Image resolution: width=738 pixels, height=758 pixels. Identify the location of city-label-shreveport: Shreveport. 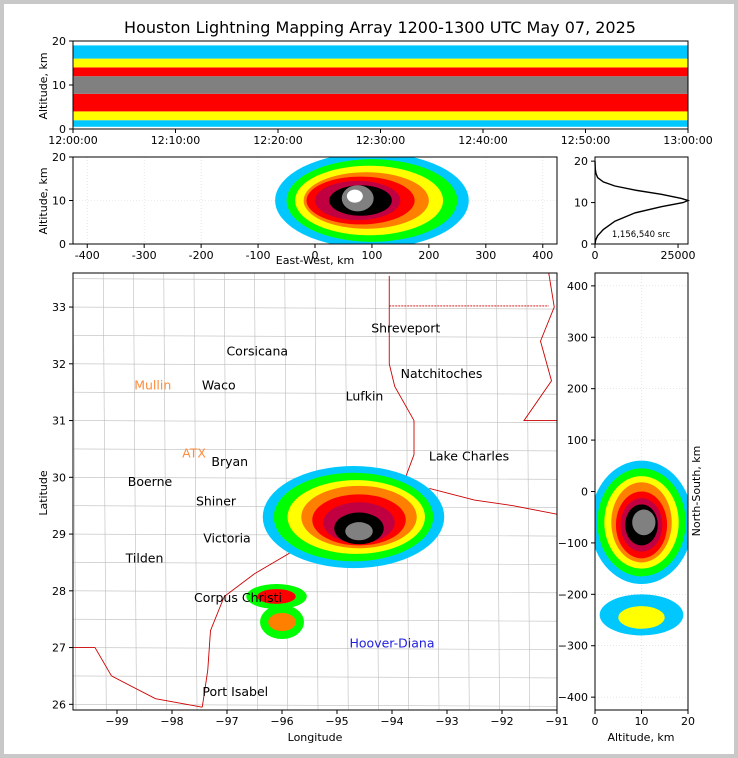
(405, 328).